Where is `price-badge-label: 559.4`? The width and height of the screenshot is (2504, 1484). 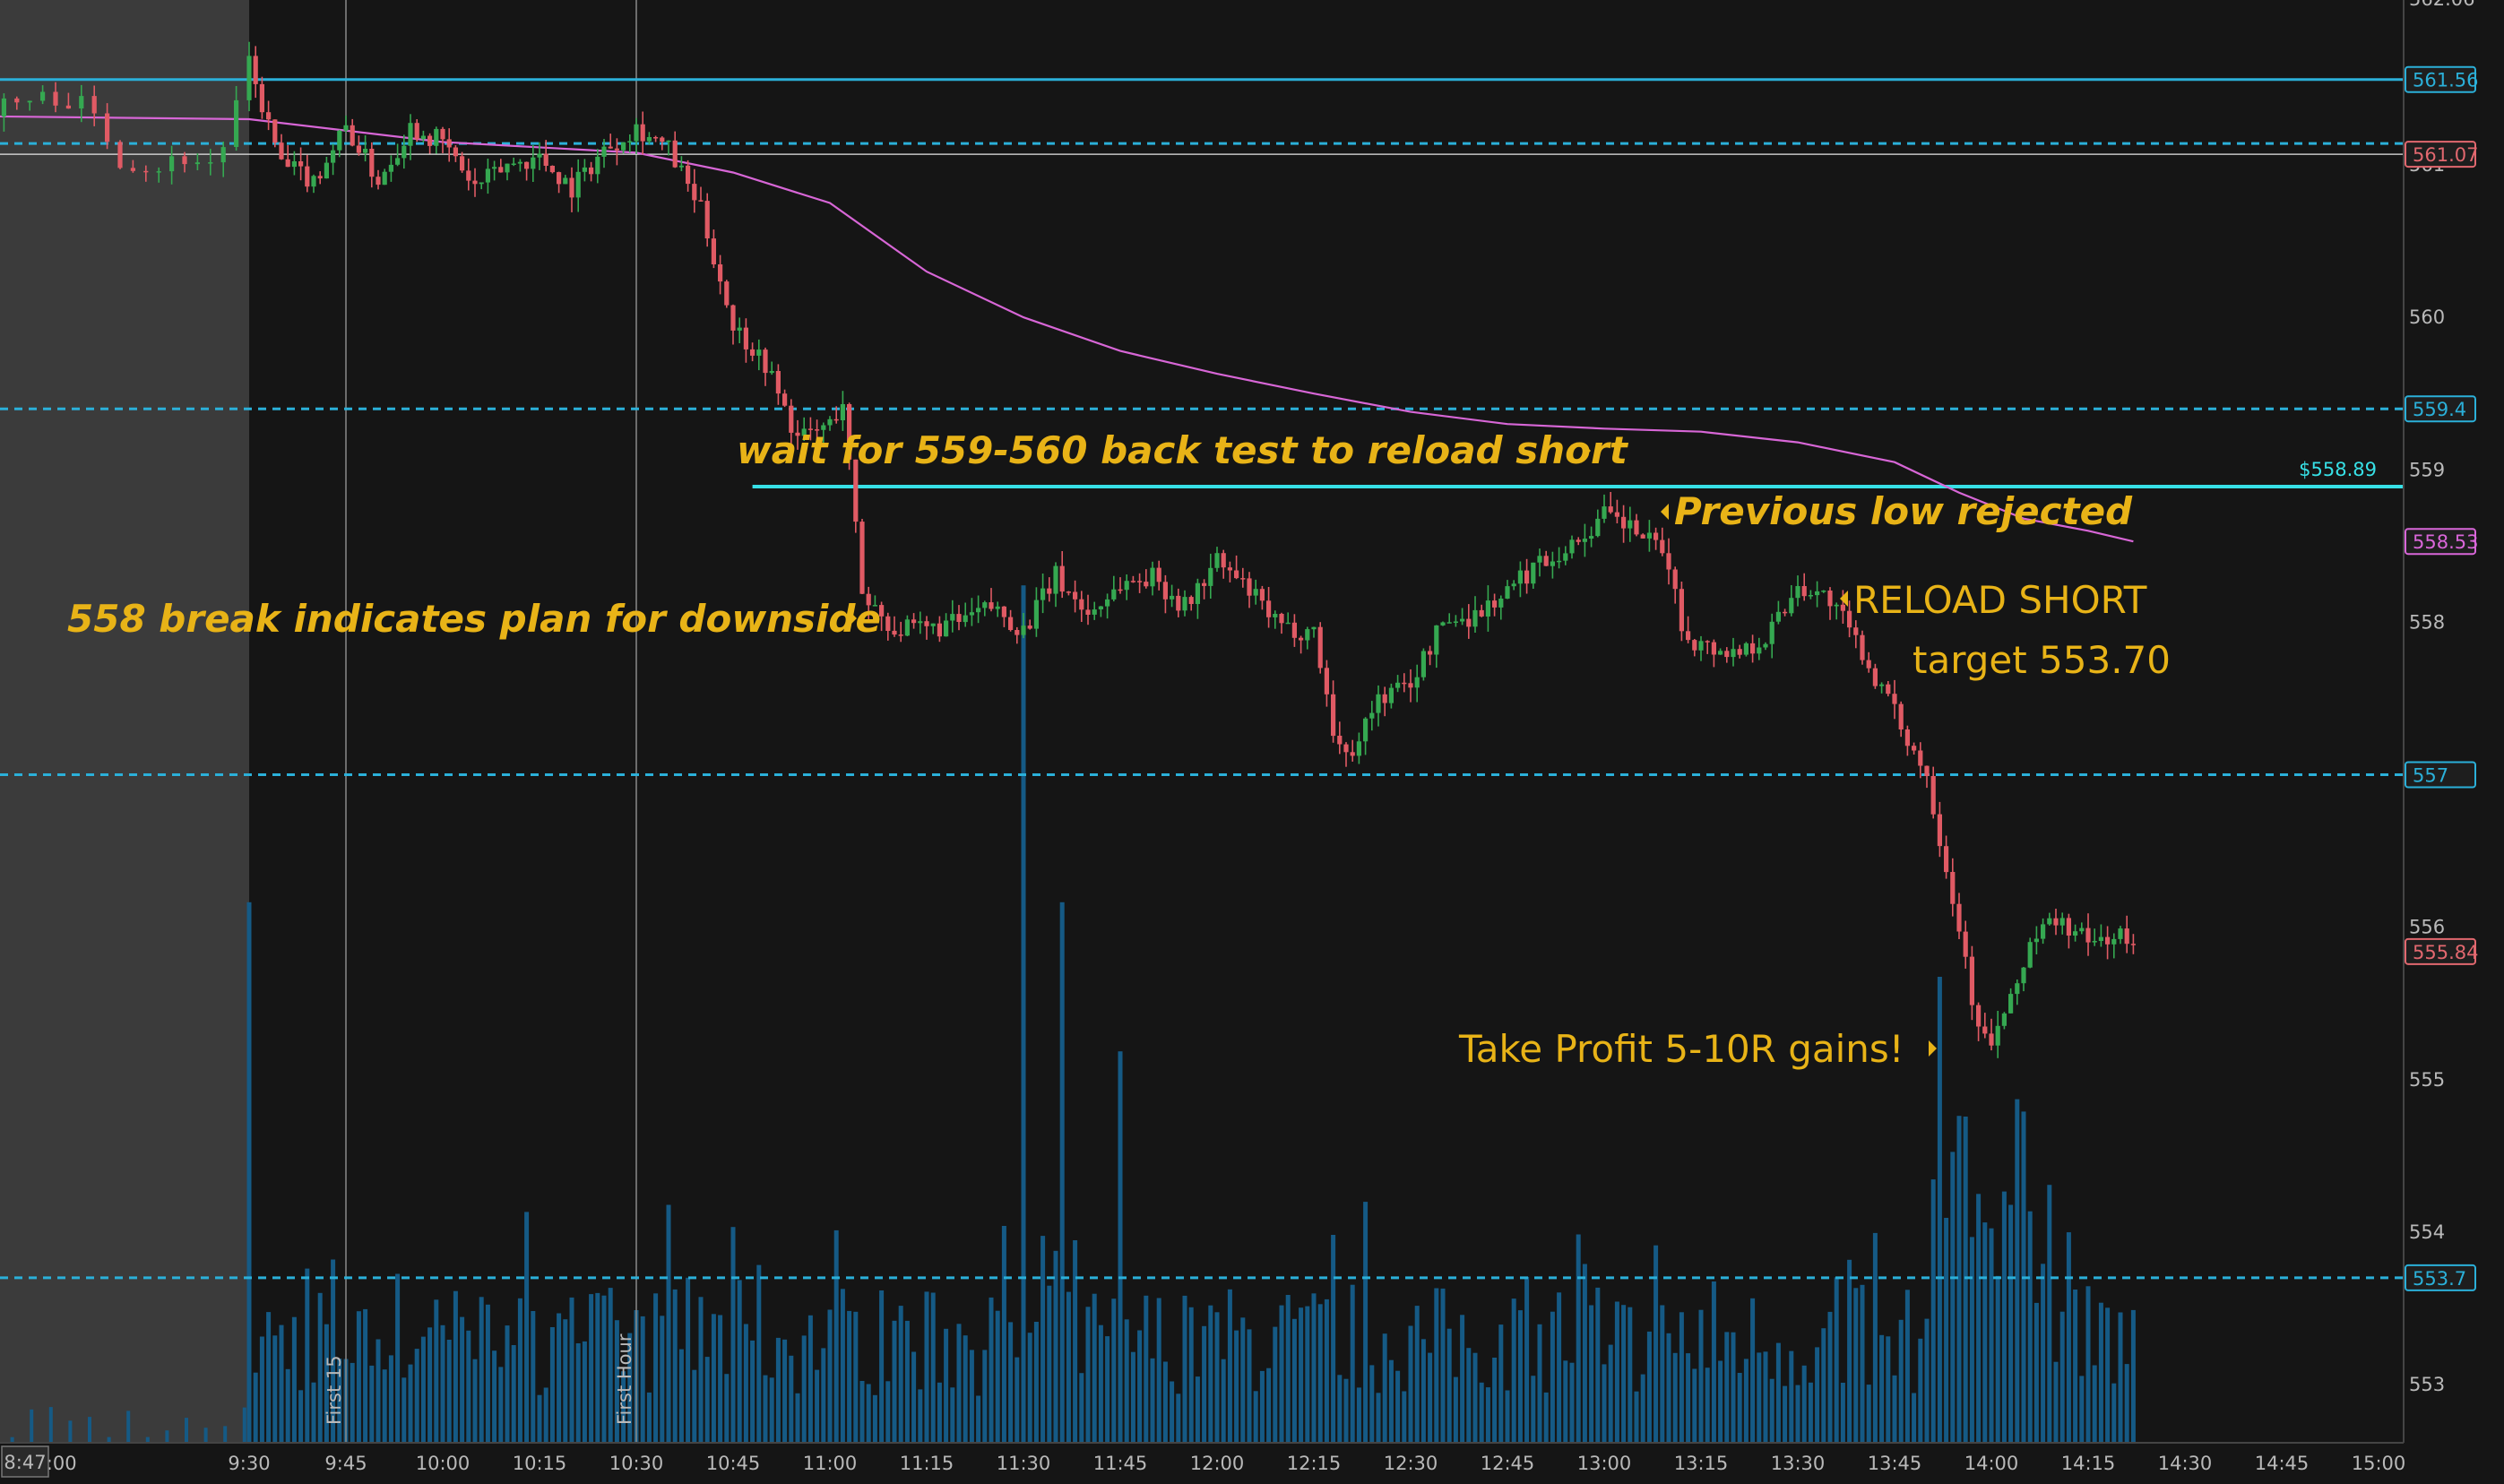
price-badge-label: 559.4 is located at coordinates (2439, 409).